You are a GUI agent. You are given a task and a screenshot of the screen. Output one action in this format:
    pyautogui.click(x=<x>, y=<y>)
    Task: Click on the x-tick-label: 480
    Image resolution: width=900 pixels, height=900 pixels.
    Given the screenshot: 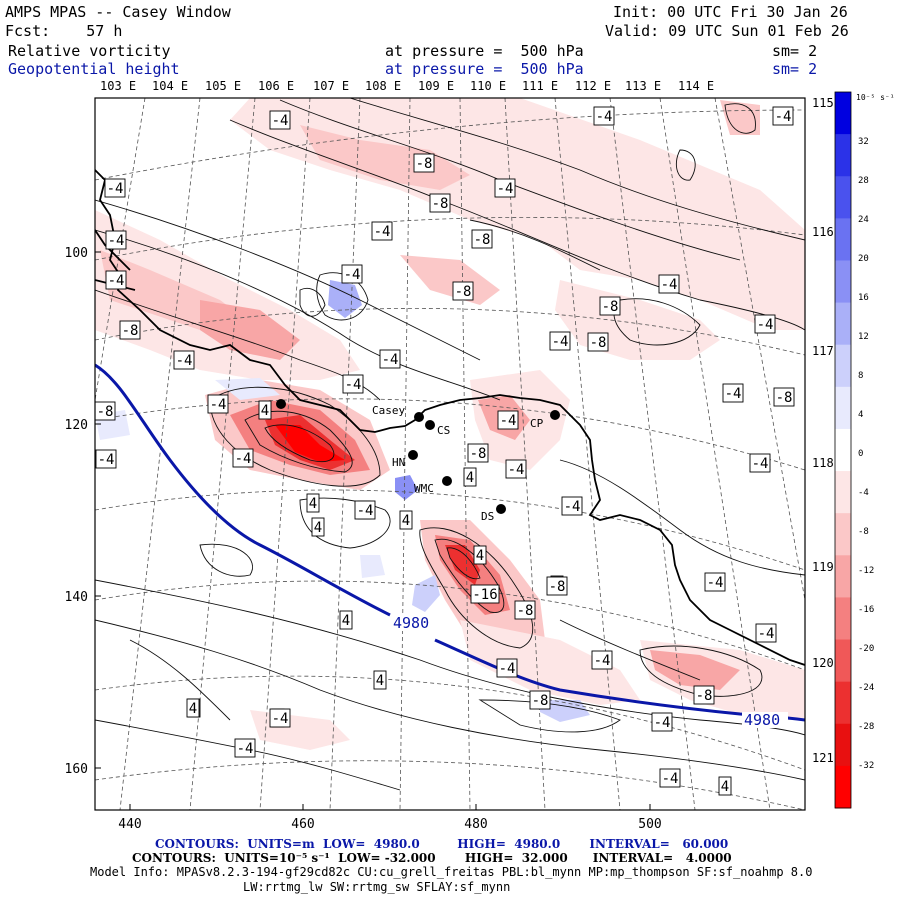 What is the action you would take?
    pyautogui.click(x=475, y=824)
    